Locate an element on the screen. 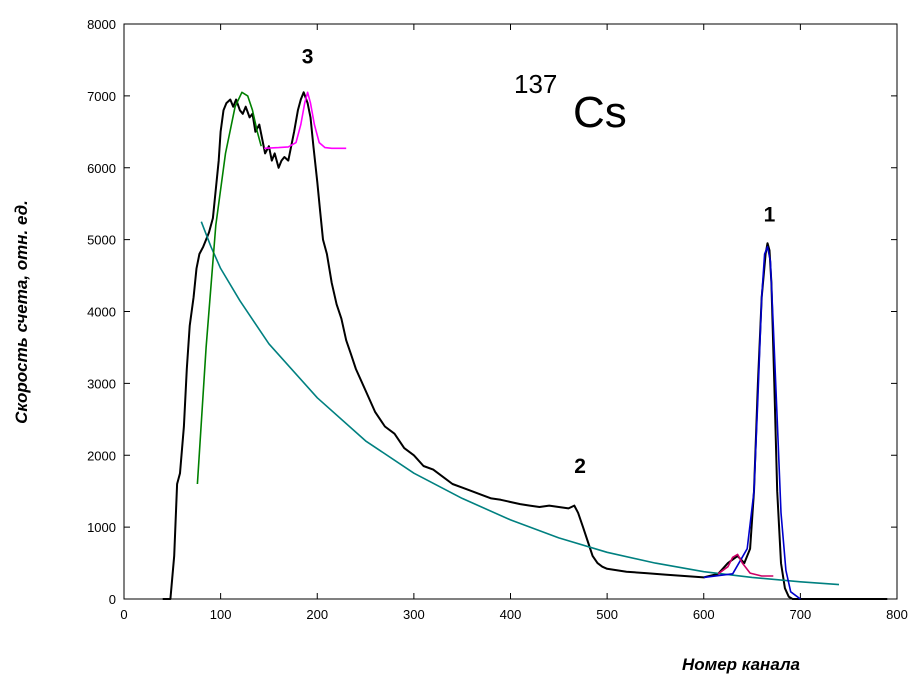 The width and height of the screenshot is (923, 690). x-tick-label: 500 is located at coordinates (607, 614).